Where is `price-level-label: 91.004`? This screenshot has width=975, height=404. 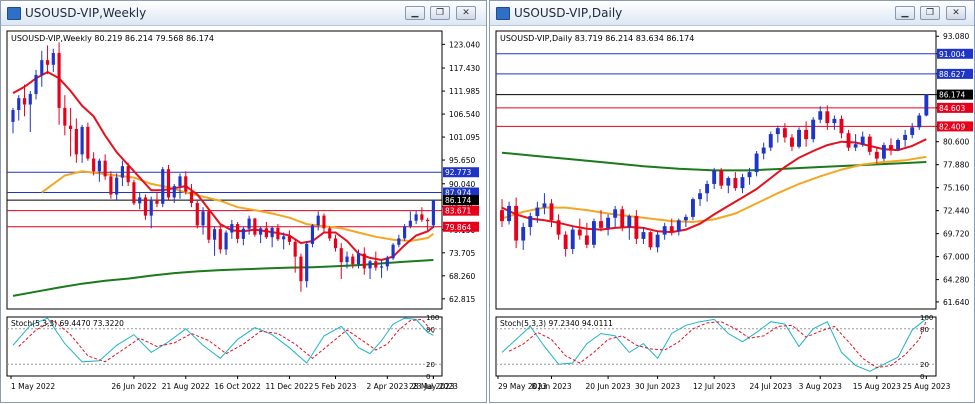
price-level-label: 91.004 is located at coordinates (952, 54).